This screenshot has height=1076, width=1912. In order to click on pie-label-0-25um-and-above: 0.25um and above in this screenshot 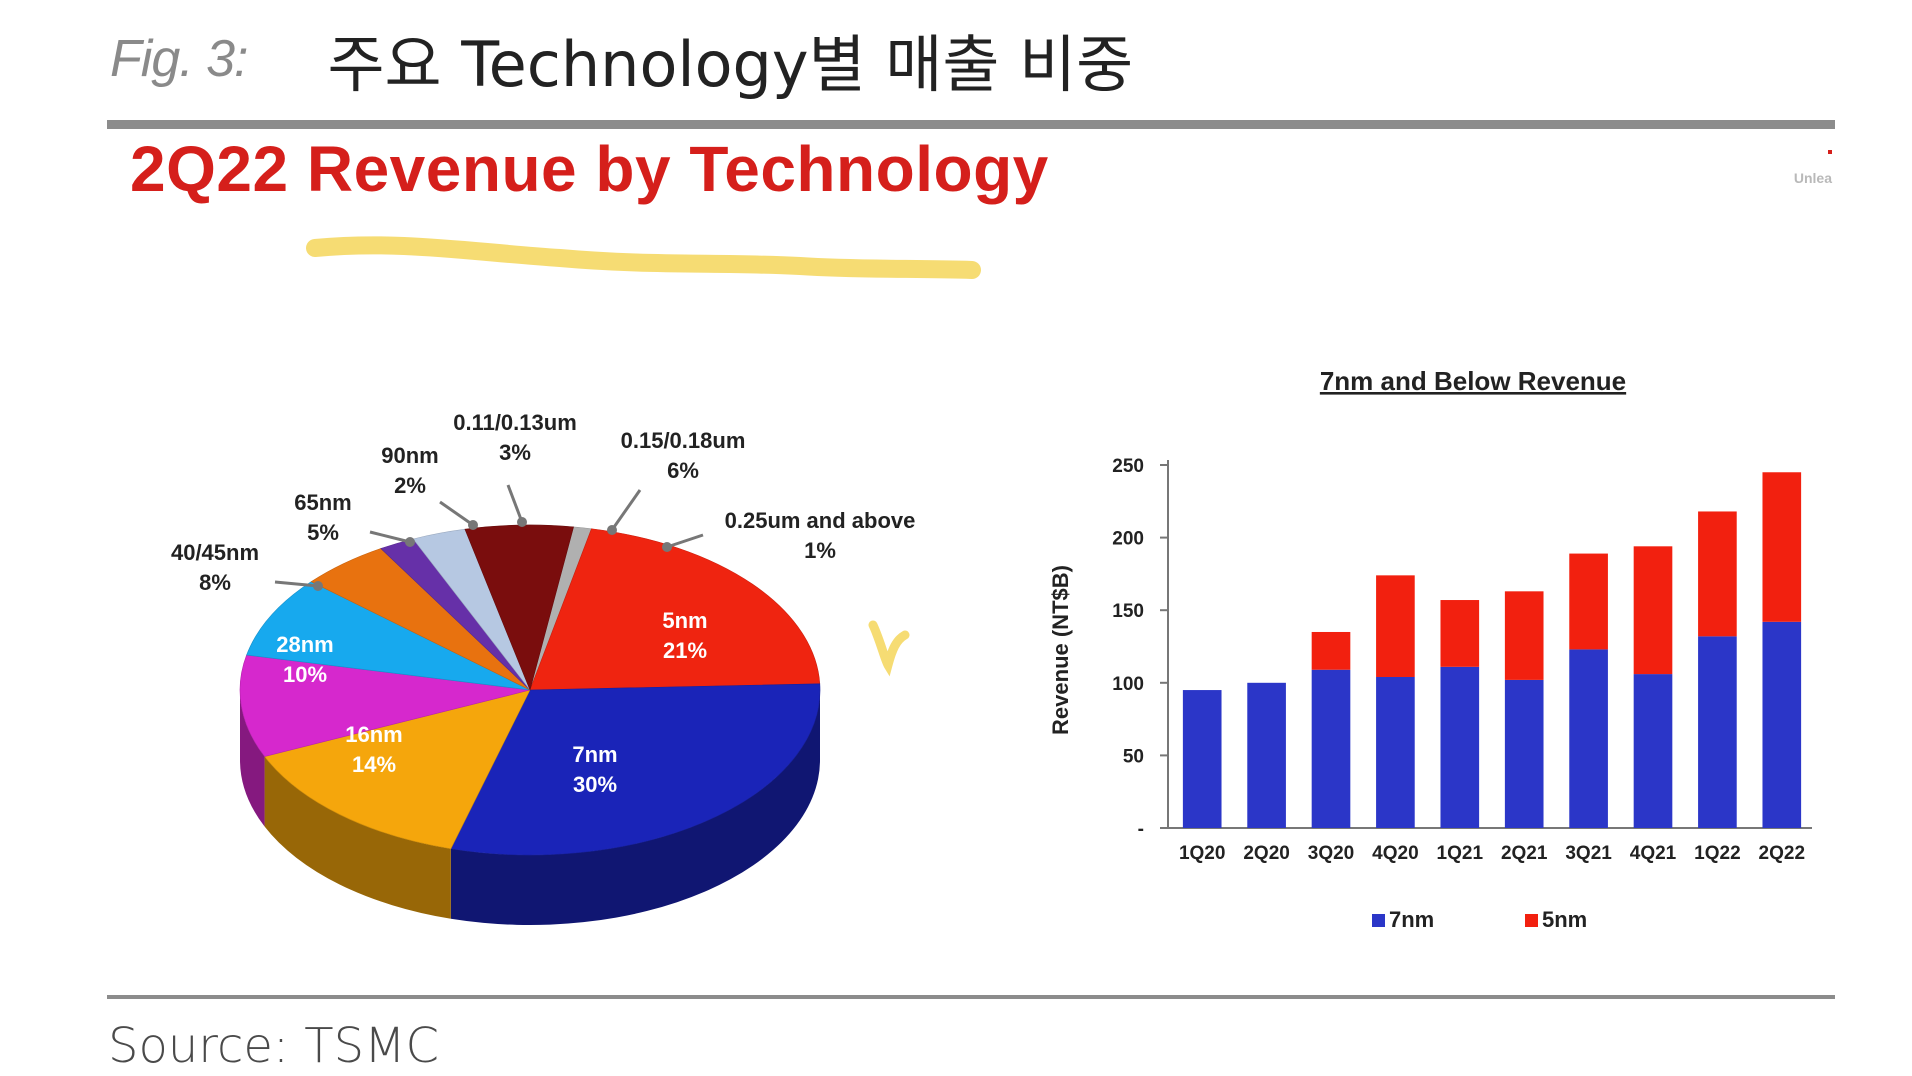, I will do `click(820, 520)`.